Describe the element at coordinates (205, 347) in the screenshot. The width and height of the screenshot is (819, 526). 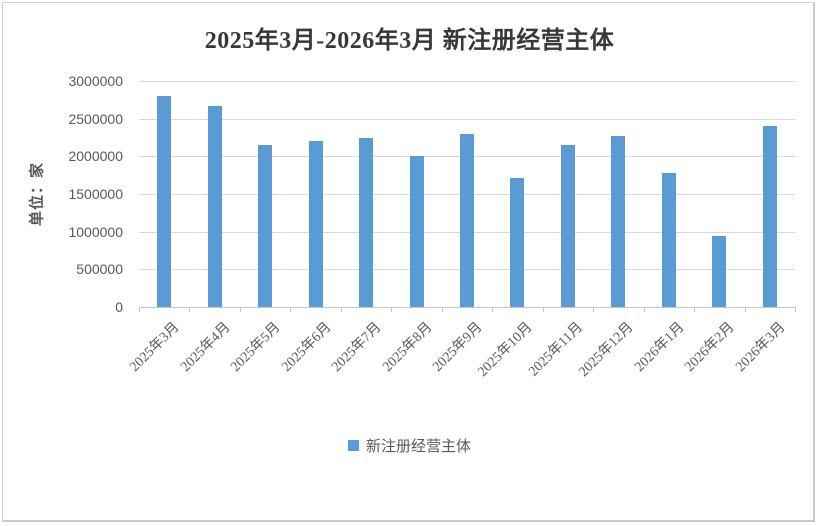
I see `x-tick-label: 2025年4月` at that location.